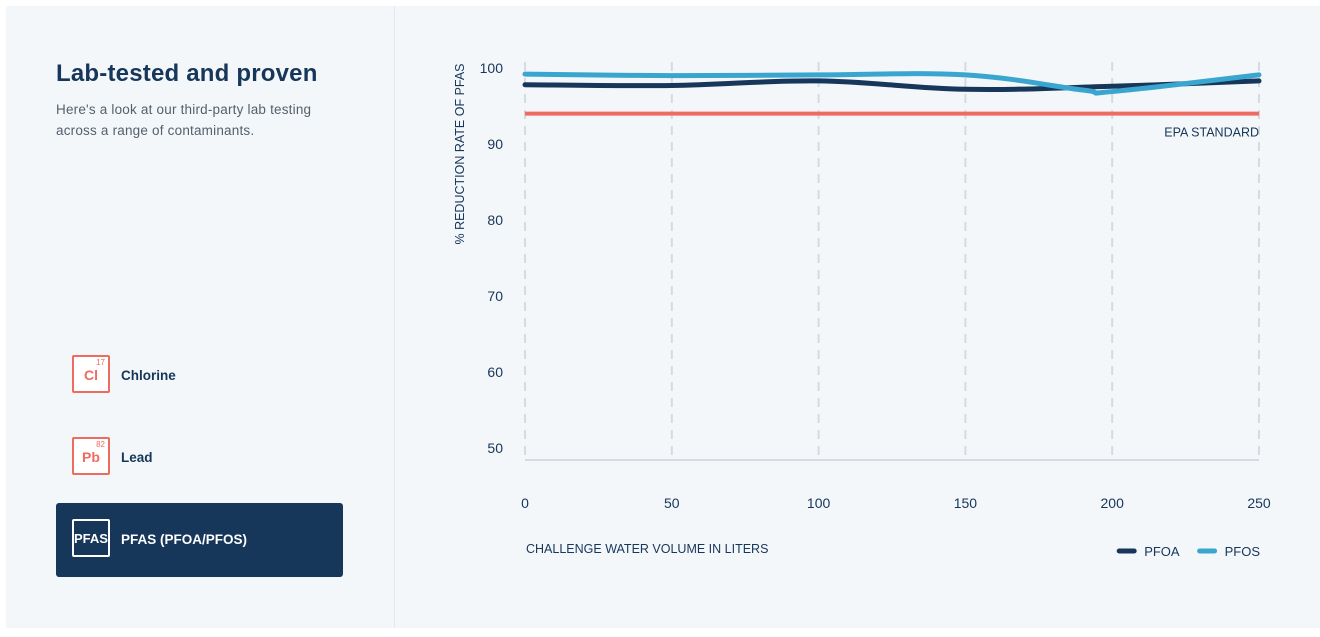 The height and width of the screenshot is (637, 1320). What do you see at coordinates (1162, 551) in the screenshot?
I see `legend-label-pfoa: PFOA` at bounding box center [1162, 551].